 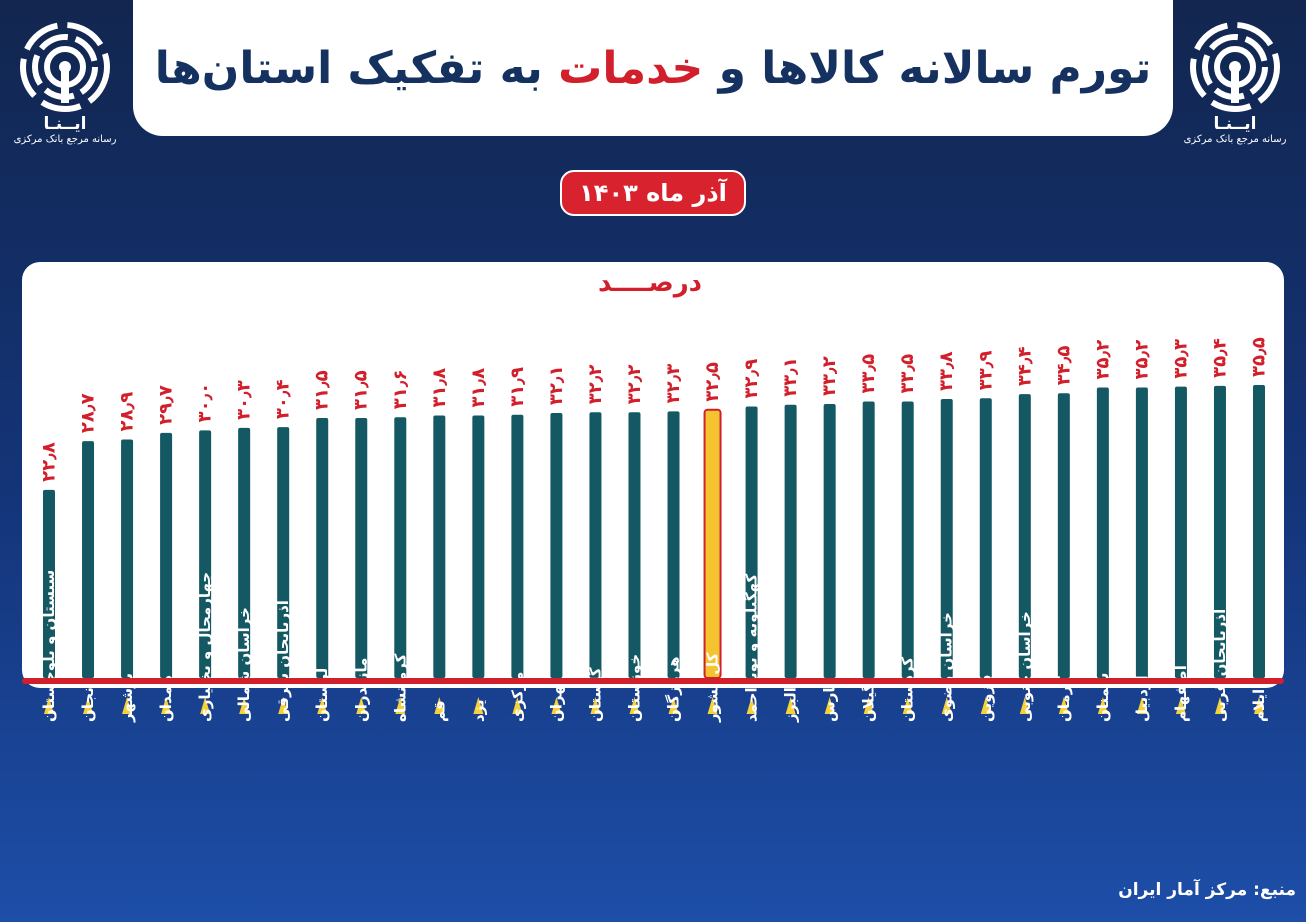 What do you see at coordinates (1024, 366) in the screenshot?
I see `bar-value-label: ۳۴٫۴` at bounding box center [1024, 366].